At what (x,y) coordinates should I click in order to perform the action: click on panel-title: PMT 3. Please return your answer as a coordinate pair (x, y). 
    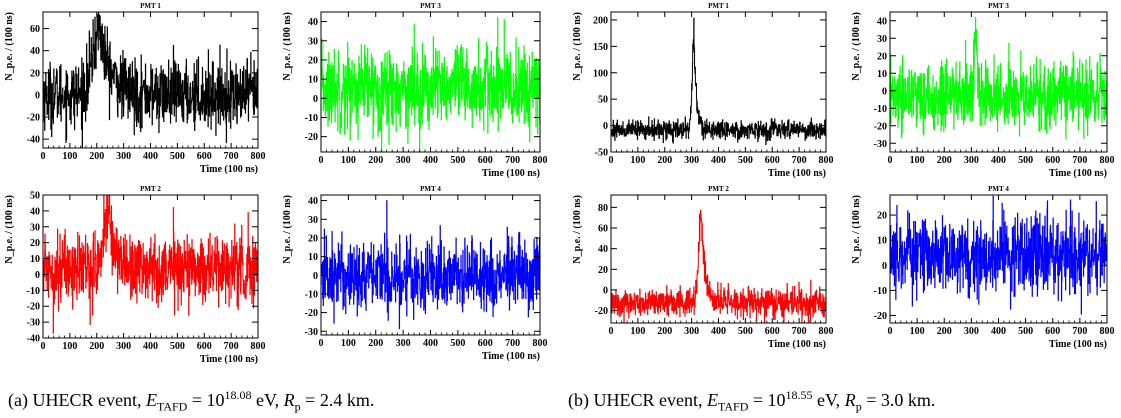
    Looking at the image, I should click on (430, 6).